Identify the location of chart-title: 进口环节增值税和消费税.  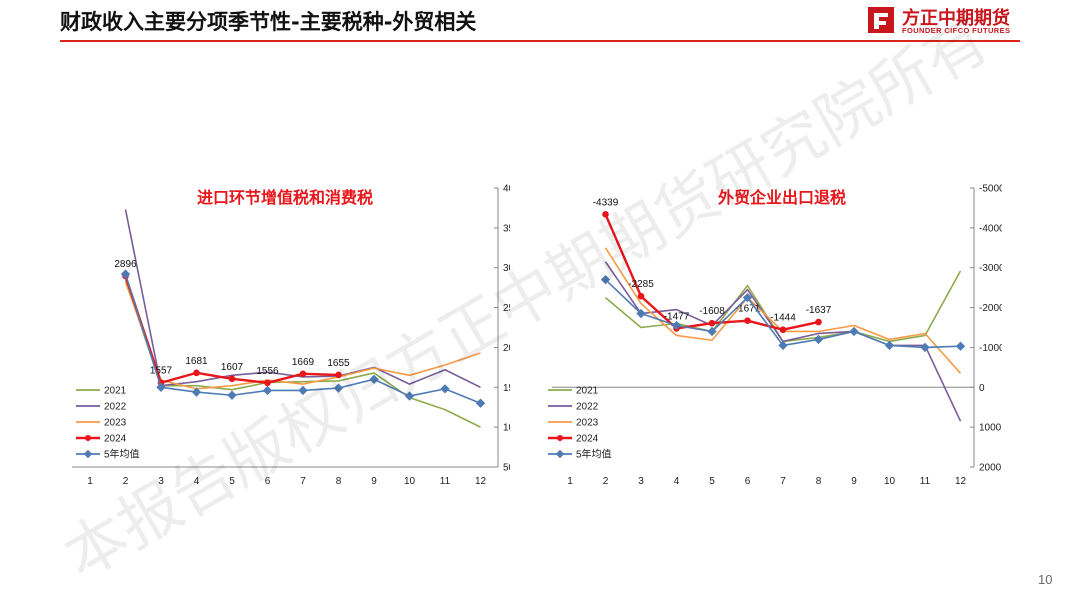
(285, 197).